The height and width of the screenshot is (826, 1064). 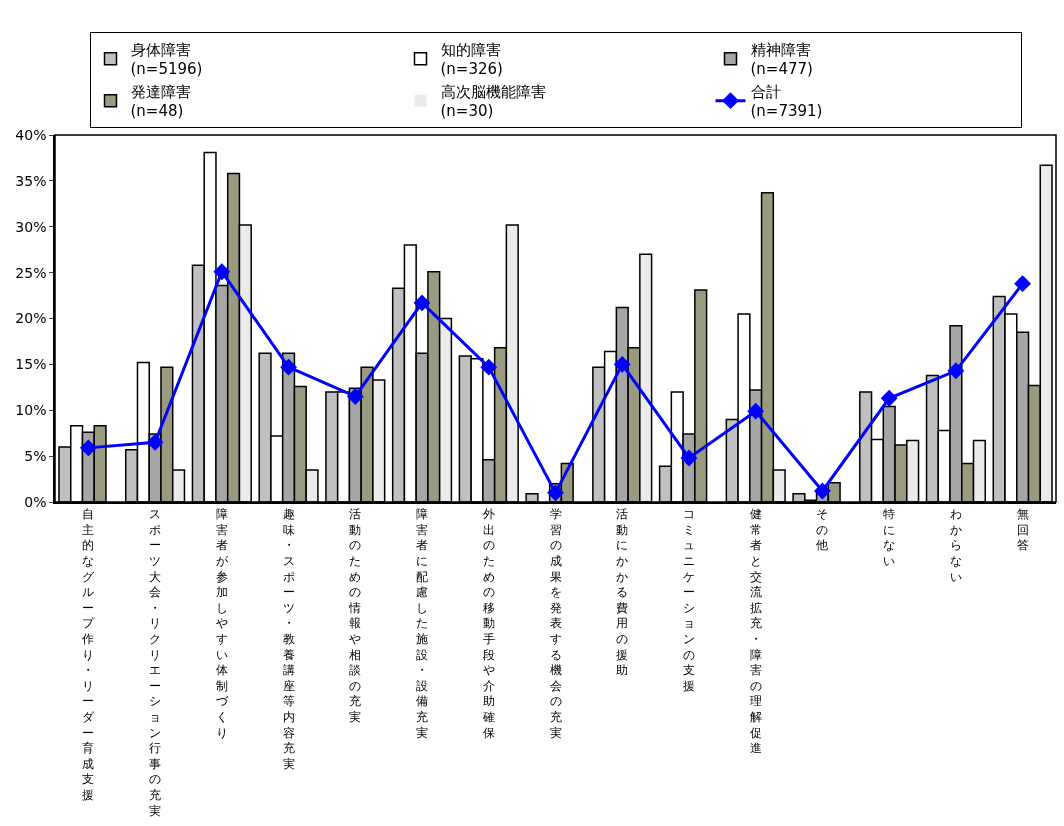 I want to click on y-tick-label: 0%, so click(x=35, y=501).